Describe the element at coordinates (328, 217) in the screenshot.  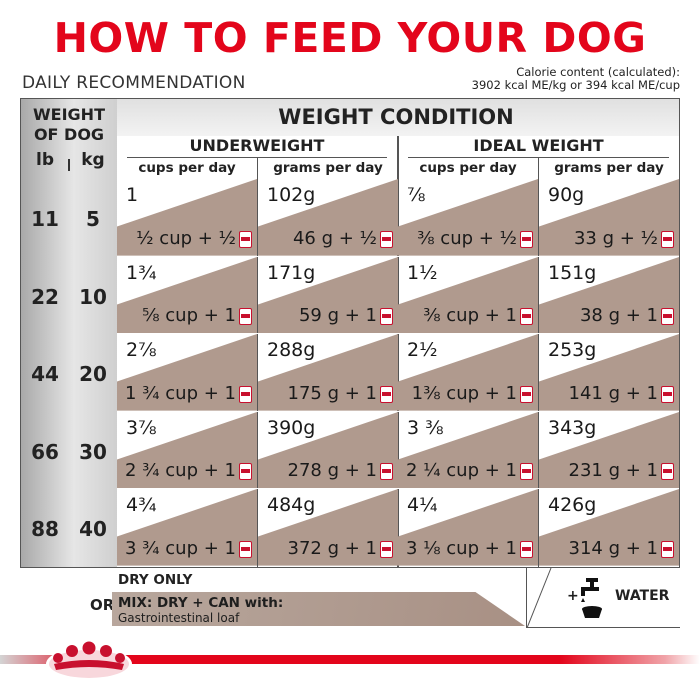
I see `feeding-cell: 102g 46 g + ½` at that location.